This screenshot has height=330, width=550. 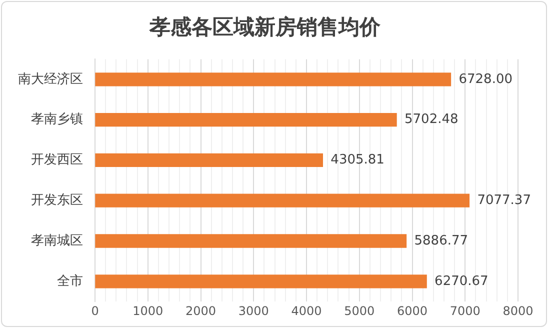 I want to click on y-tick-label: 南大经济区, so click(x=50, y=79).